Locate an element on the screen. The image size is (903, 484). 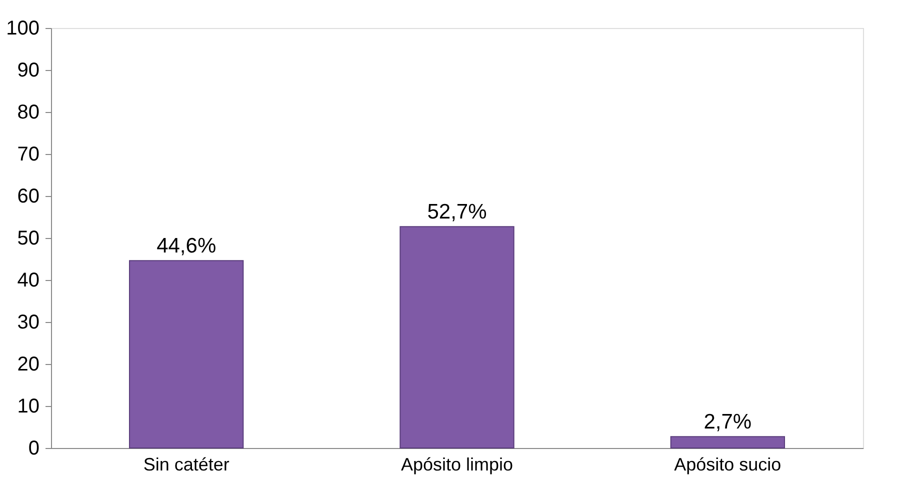
y-tick-label: 40 is located at coordinates (28, 281).